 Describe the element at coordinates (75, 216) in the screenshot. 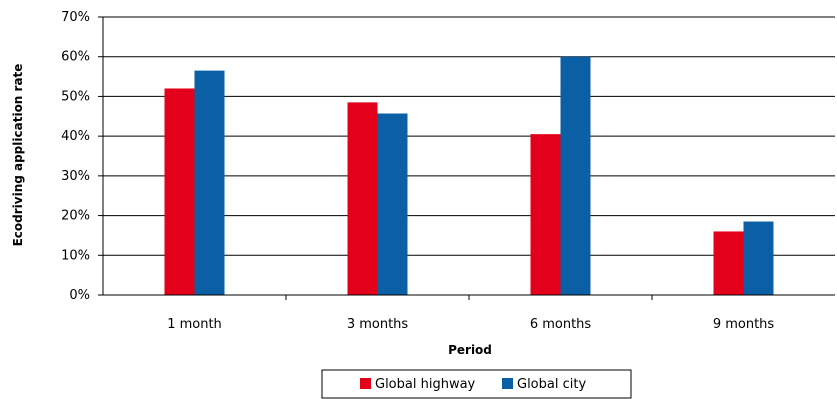

I see `y-tick-label: 20%` at that location.